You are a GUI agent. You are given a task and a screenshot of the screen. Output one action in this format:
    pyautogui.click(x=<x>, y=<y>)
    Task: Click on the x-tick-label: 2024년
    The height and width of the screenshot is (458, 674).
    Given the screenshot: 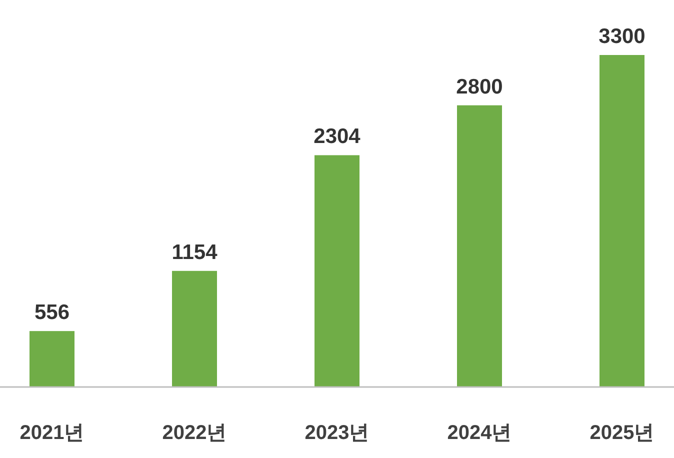 What is the action you would take?
    pyautogui.click(x=479, y=433)
    